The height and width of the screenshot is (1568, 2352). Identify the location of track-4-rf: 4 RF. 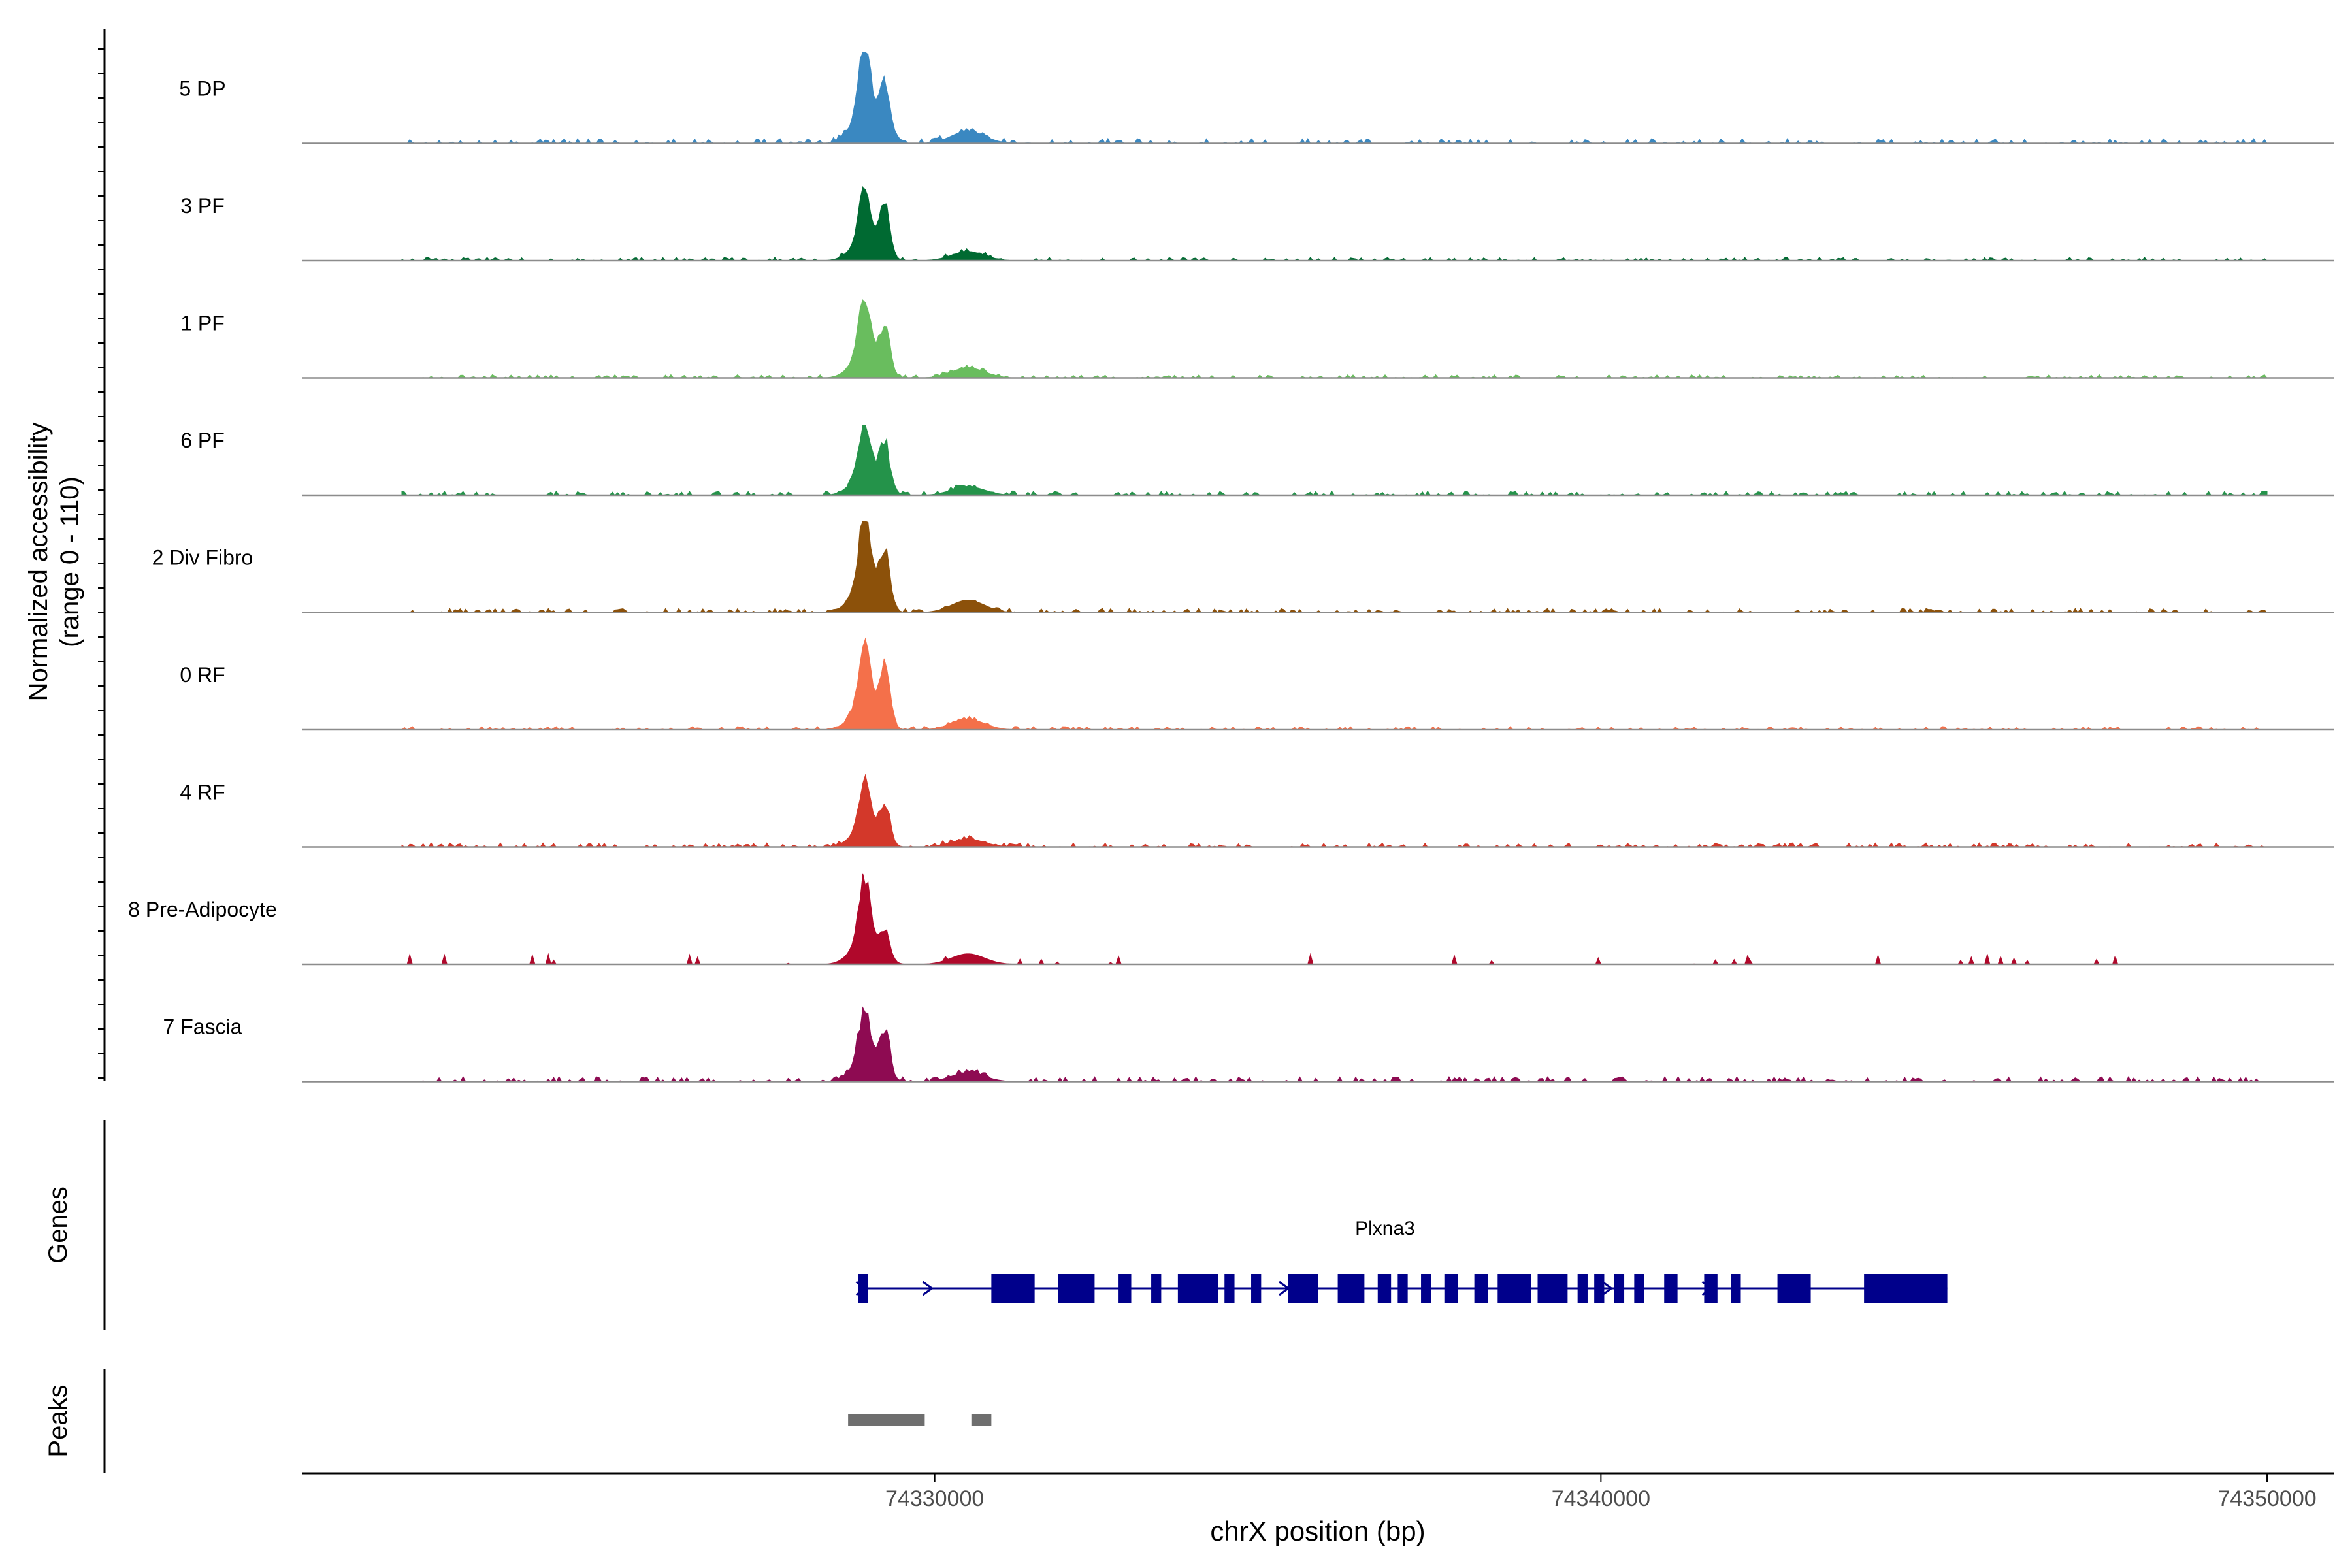
(1257, 811).